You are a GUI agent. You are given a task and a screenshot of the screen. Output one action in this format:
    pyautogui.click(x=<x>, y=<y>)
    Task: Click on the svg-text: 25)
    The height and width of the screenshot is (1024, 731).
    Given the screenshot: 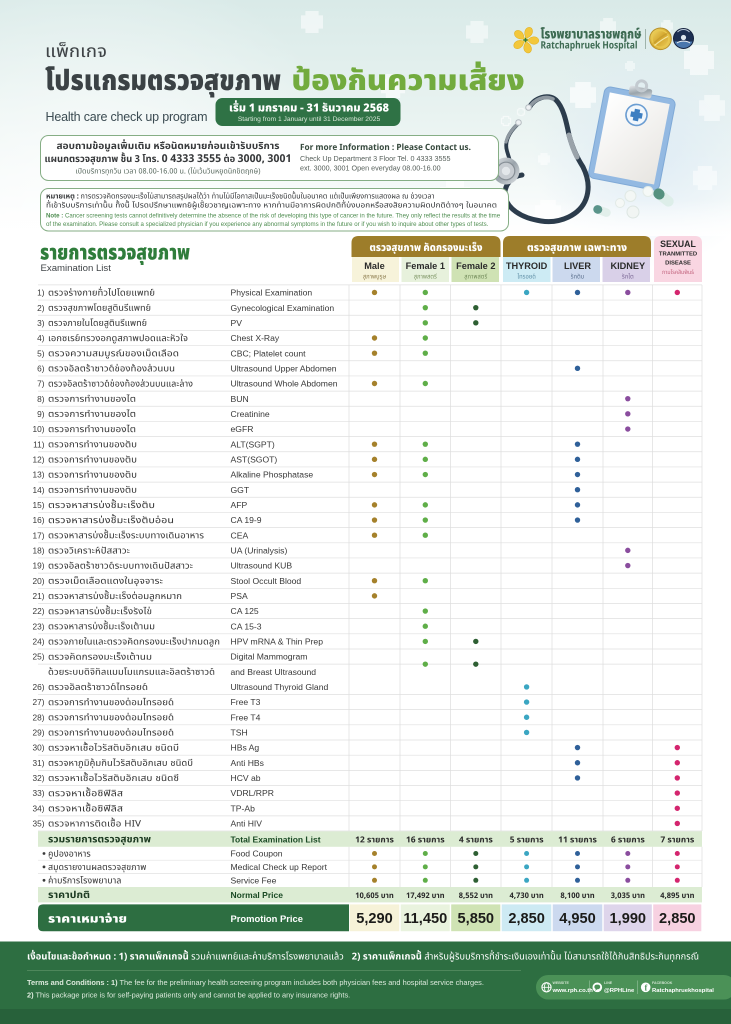 What is the action you would take?
    pyautogui.click(x=39, y=657)
    